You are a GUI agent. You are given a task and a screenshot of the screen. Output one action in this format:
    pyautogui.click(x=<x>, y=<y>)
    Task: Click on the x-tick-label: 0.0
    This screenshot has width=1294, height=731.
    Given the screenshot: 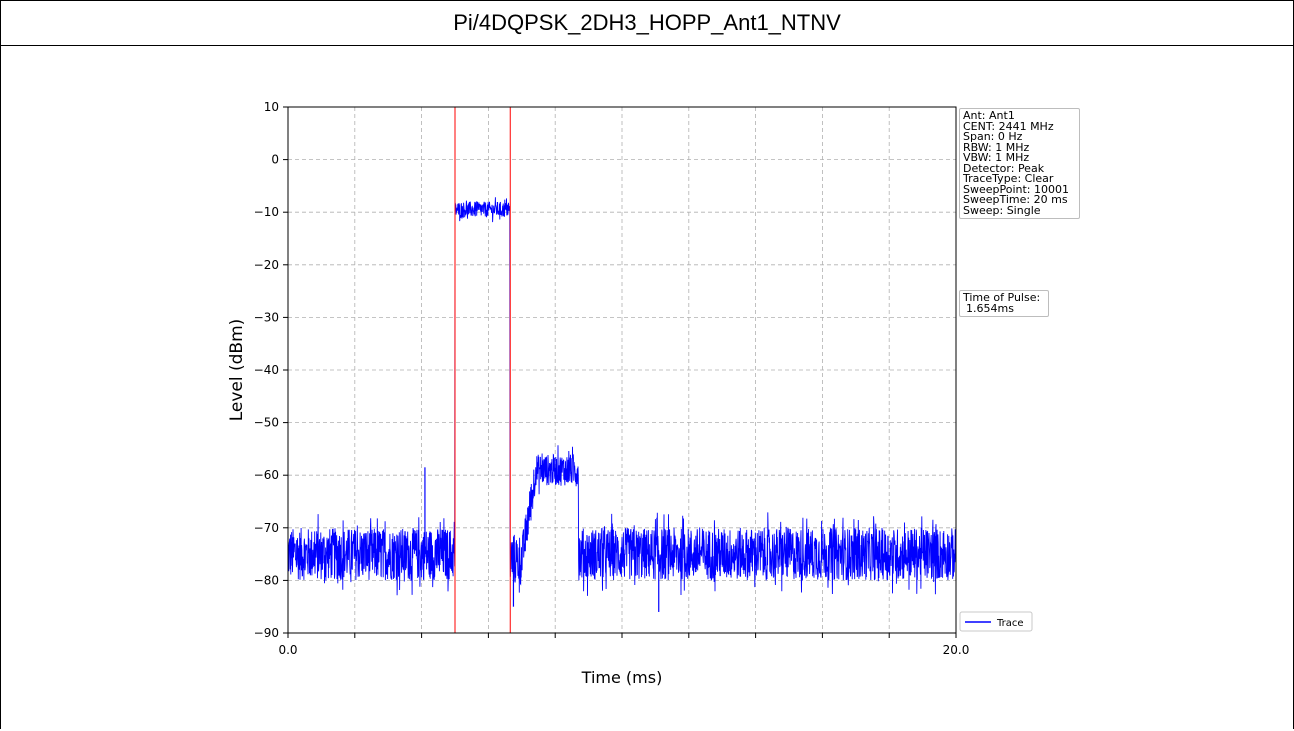 What is the action you would take?
    pyautogui.click(x=287, y=650)
    